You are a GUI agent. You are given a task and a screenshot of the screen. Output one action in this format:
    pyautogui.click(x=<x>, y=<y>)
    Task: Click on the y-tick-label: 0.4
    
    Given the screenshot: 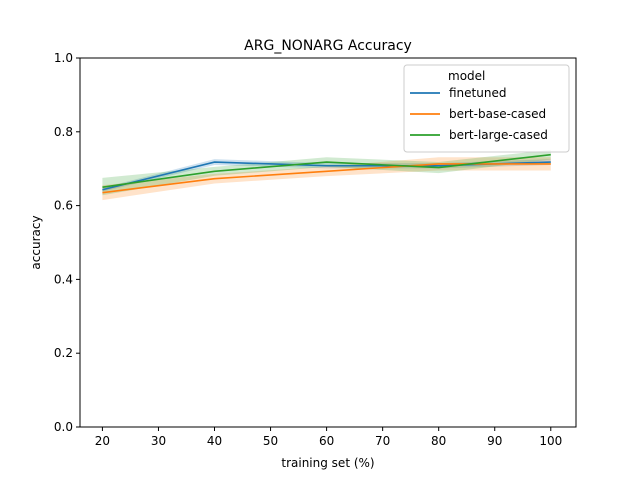 What is the action you would take?
    pyautogui.click(x=63, y=279)
    